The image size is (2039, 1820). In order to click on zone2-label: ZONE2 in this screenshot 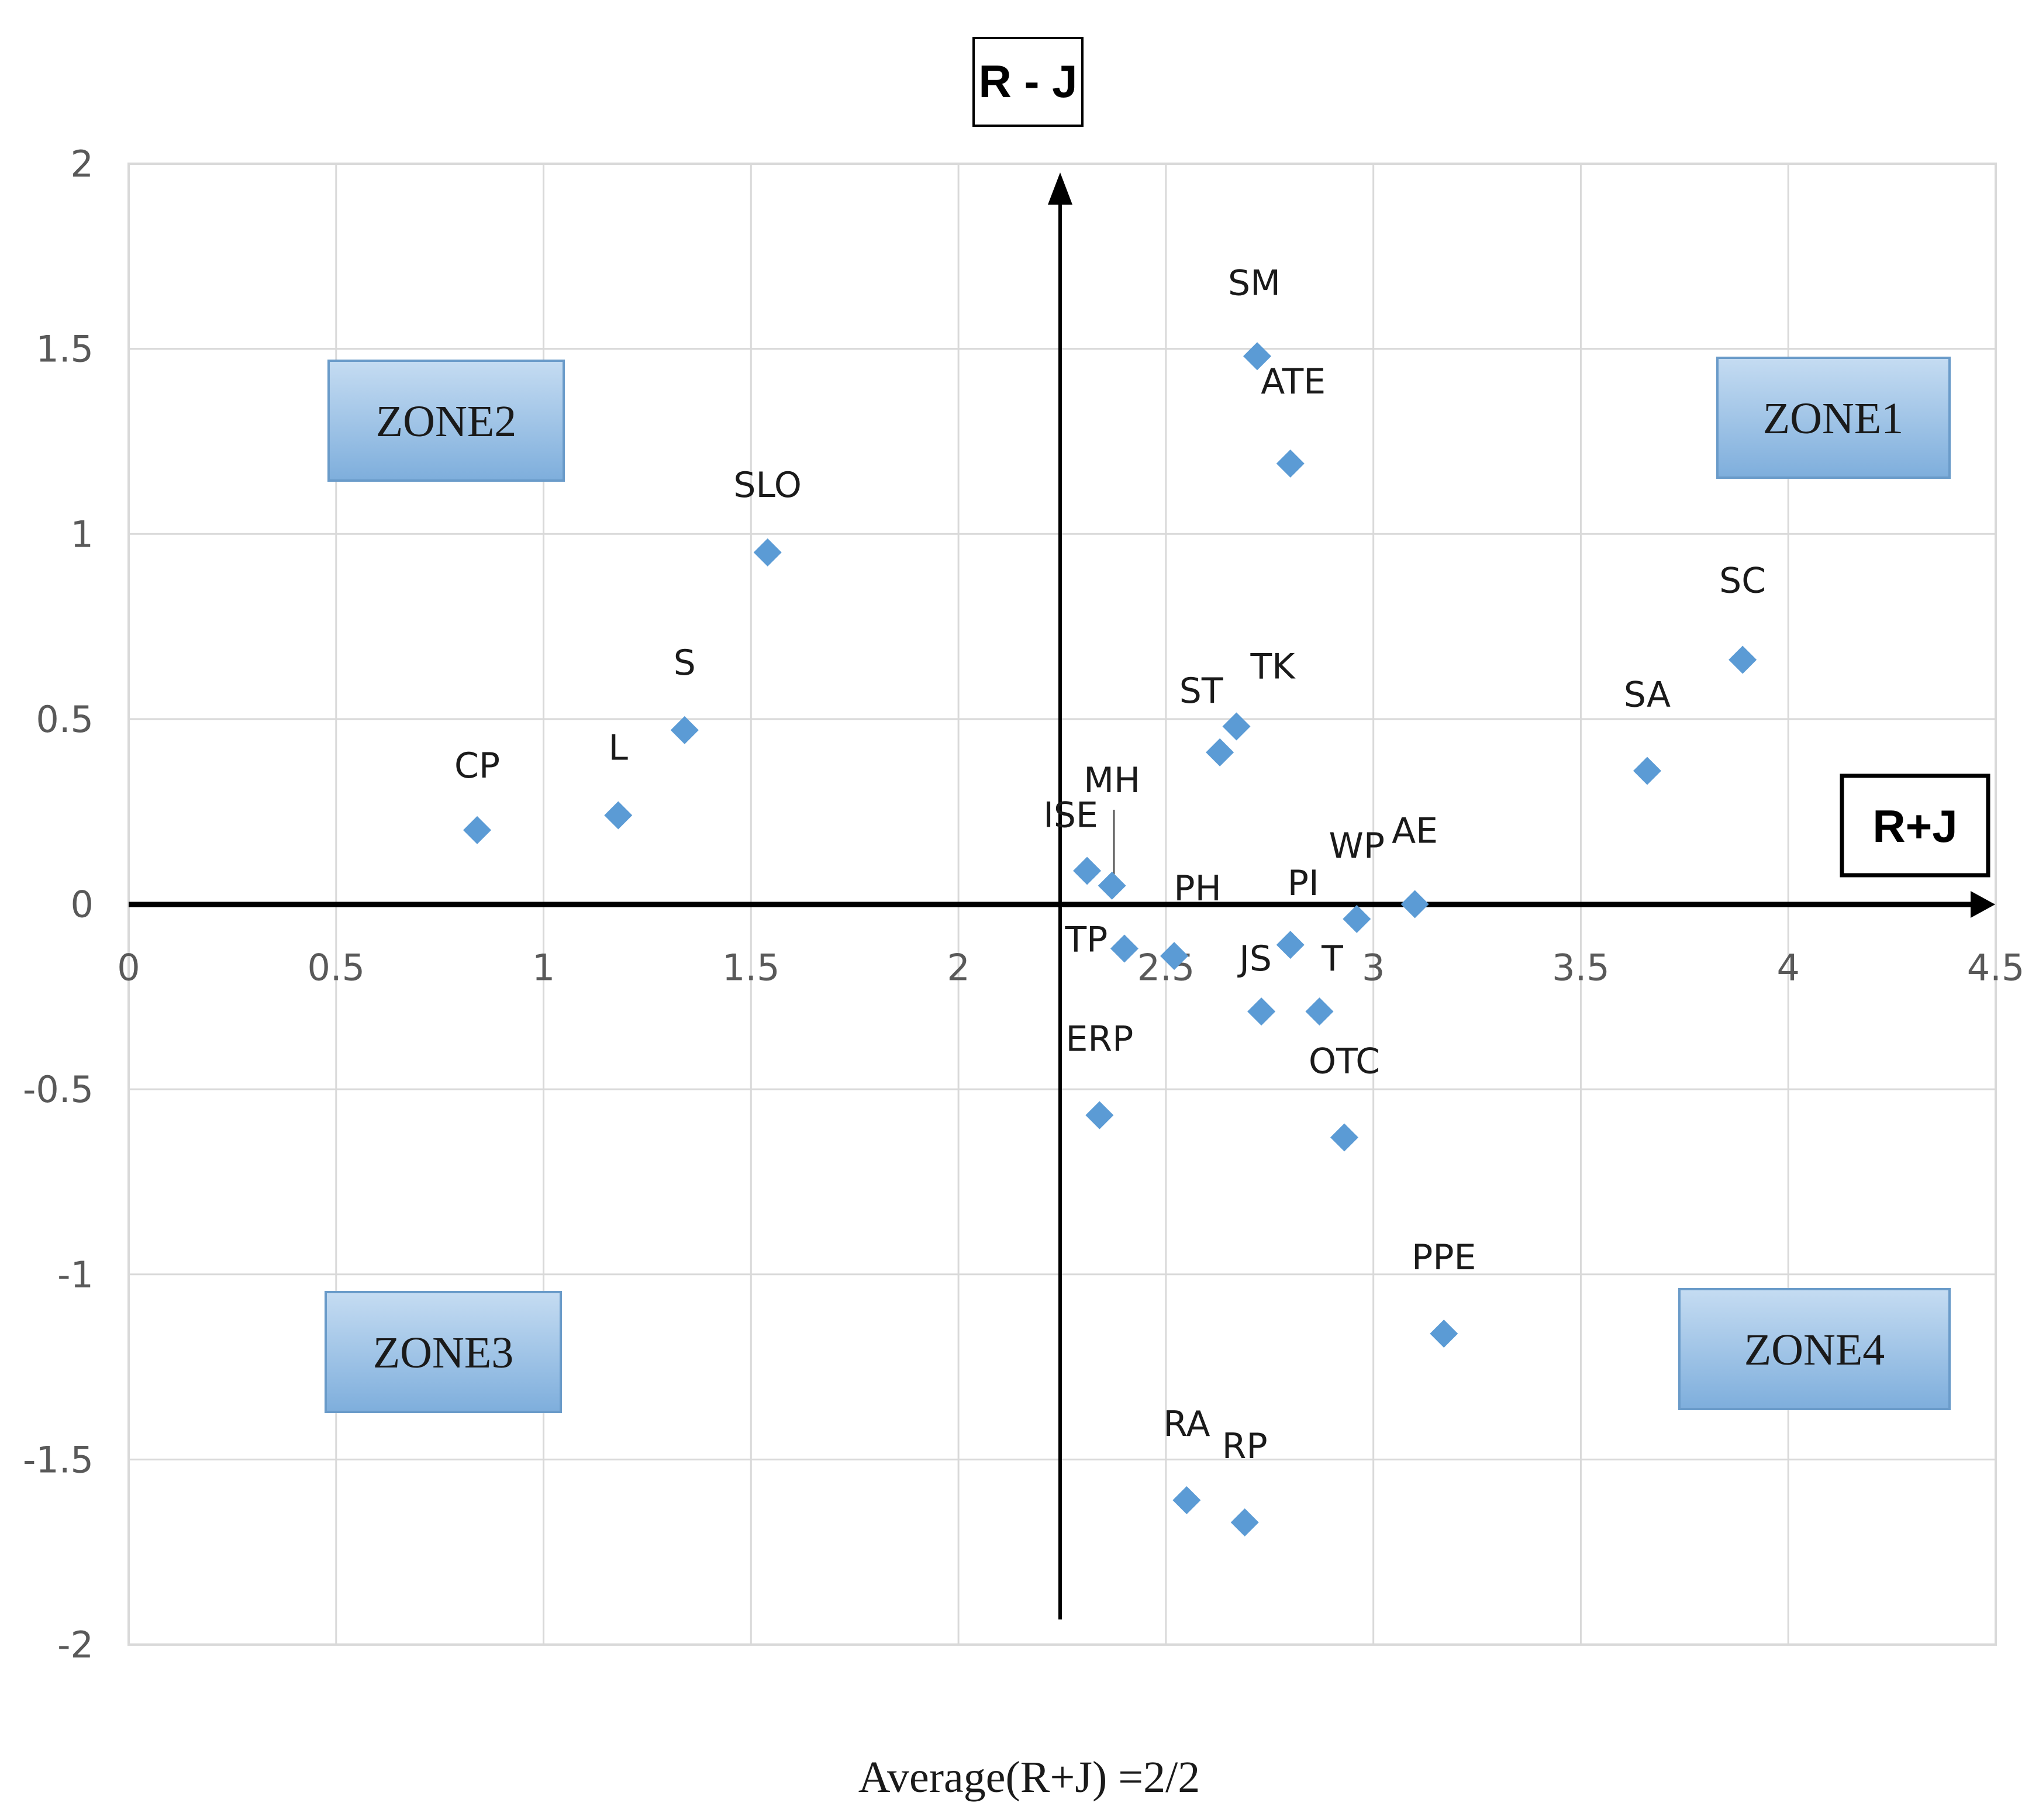, I will do `click(446, 421)`.